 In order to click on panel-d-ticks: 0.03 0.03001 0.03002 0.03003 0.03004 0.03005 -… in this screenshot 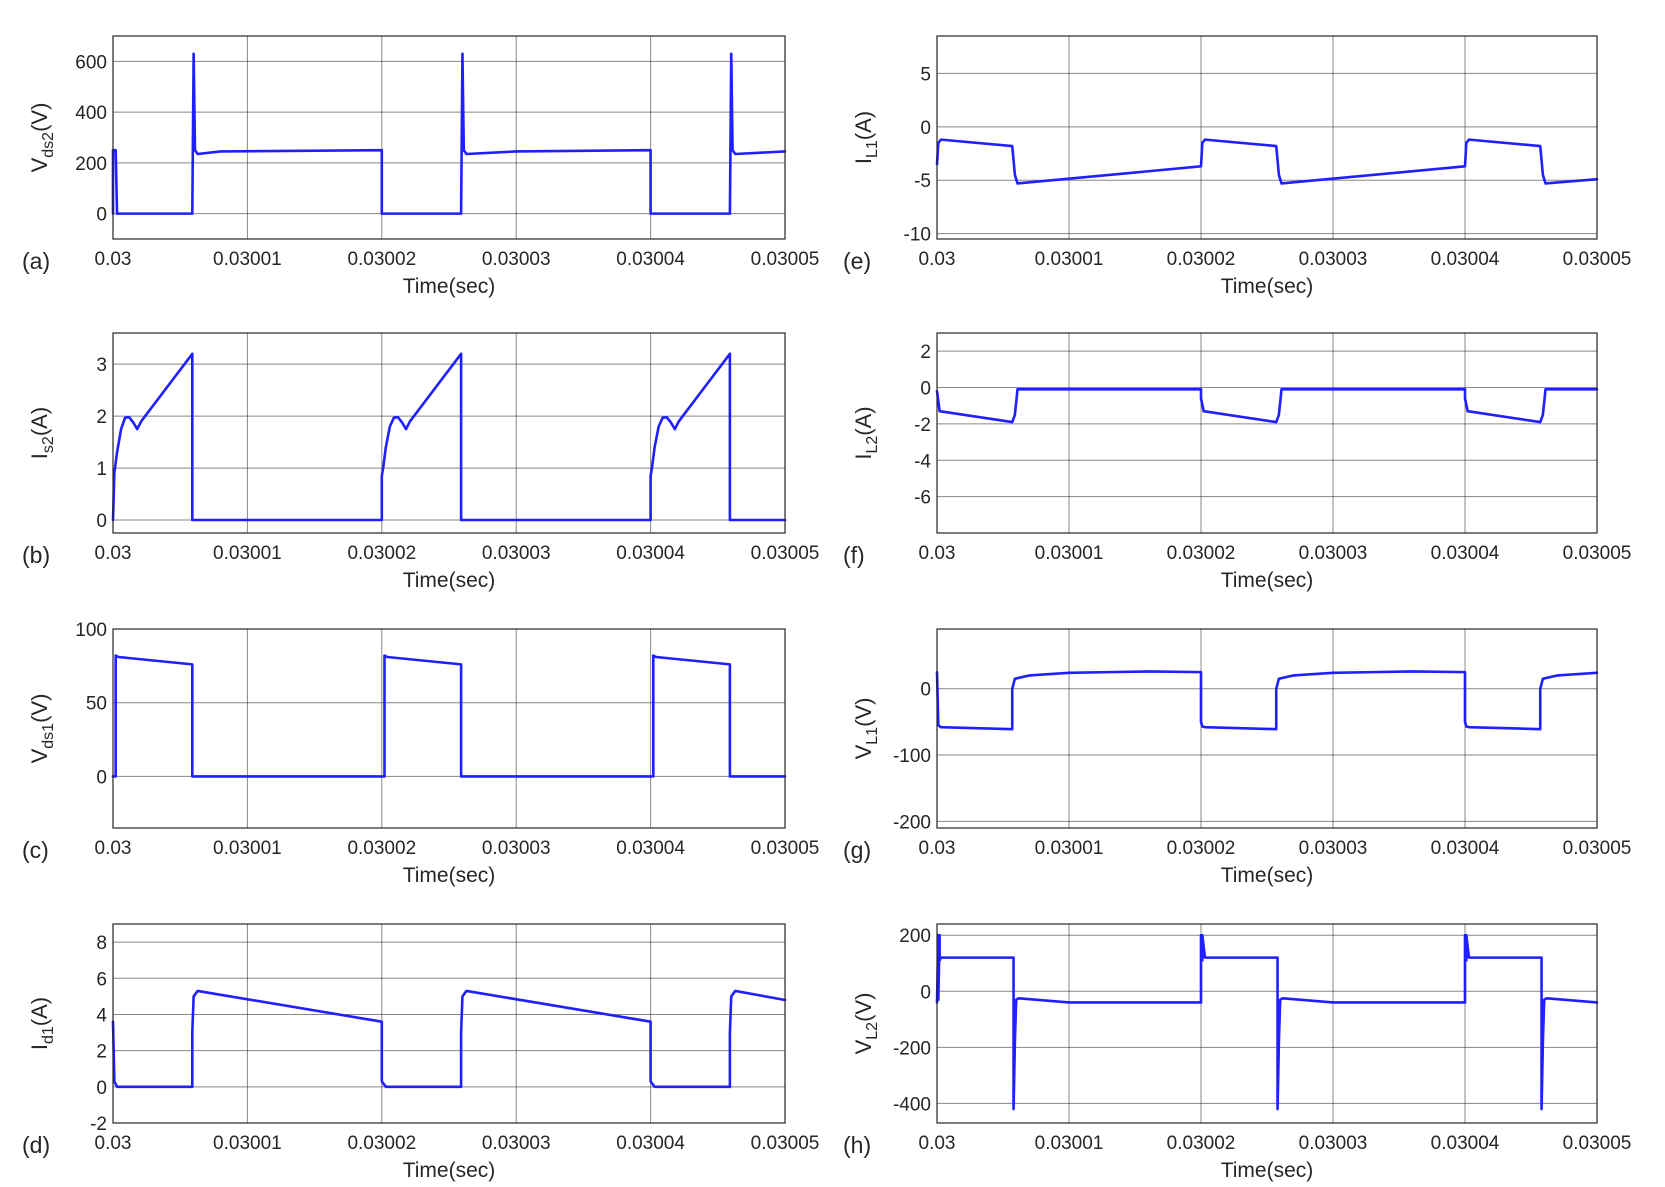, I will do `click(454, 1043)`.